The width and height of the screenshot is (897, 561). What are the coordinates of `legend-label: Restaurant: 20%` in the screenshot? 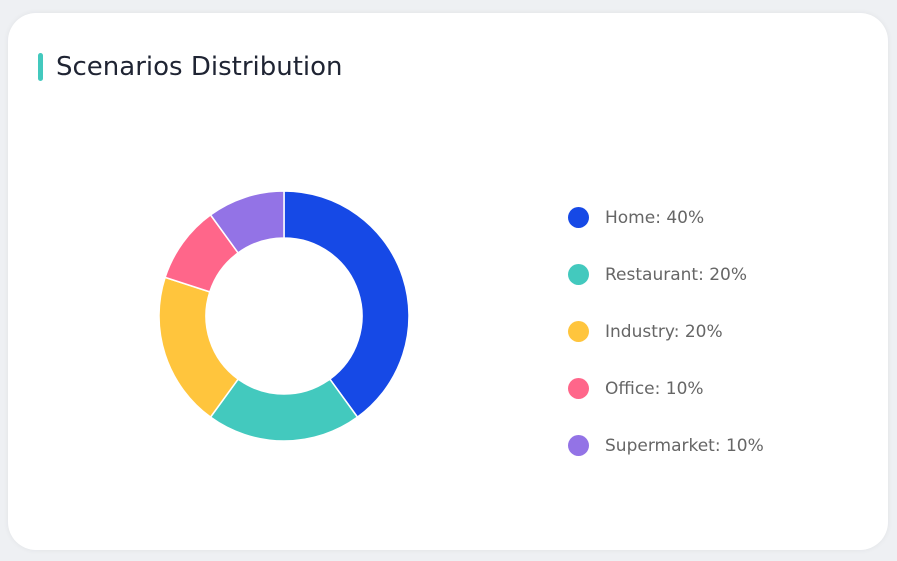 It's located at (676, 274).